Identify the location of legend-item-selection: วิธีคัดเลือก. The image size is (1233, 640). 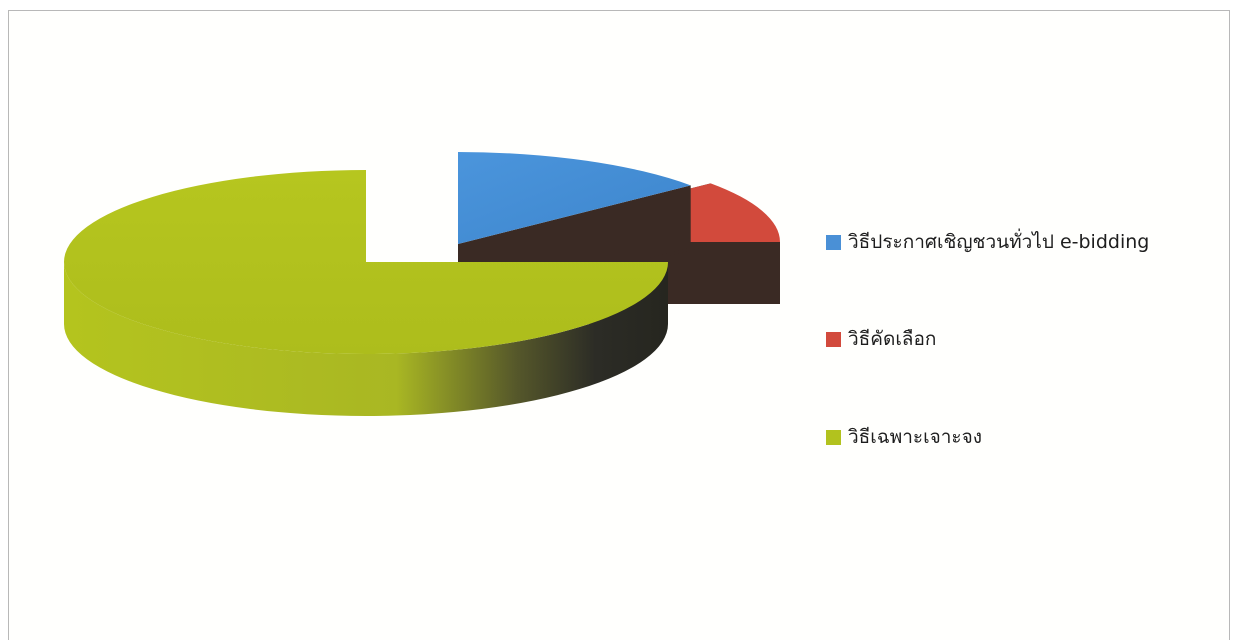
(881, 339).